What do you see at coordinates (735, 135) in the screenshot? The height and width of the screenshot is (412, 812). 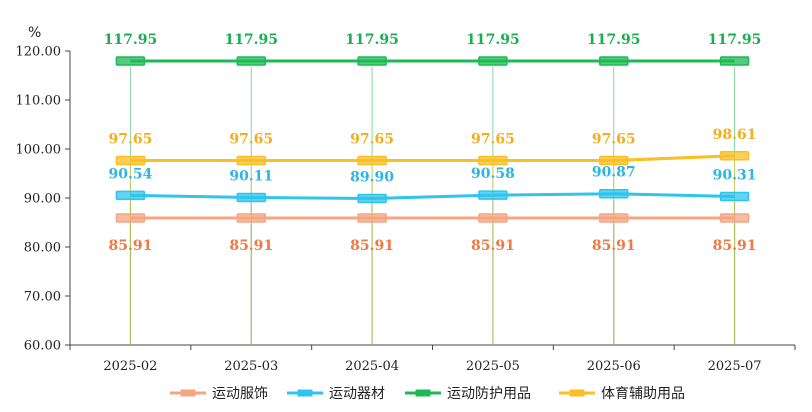 I see `data-label: 98.61` at bounding box center [735, 135].